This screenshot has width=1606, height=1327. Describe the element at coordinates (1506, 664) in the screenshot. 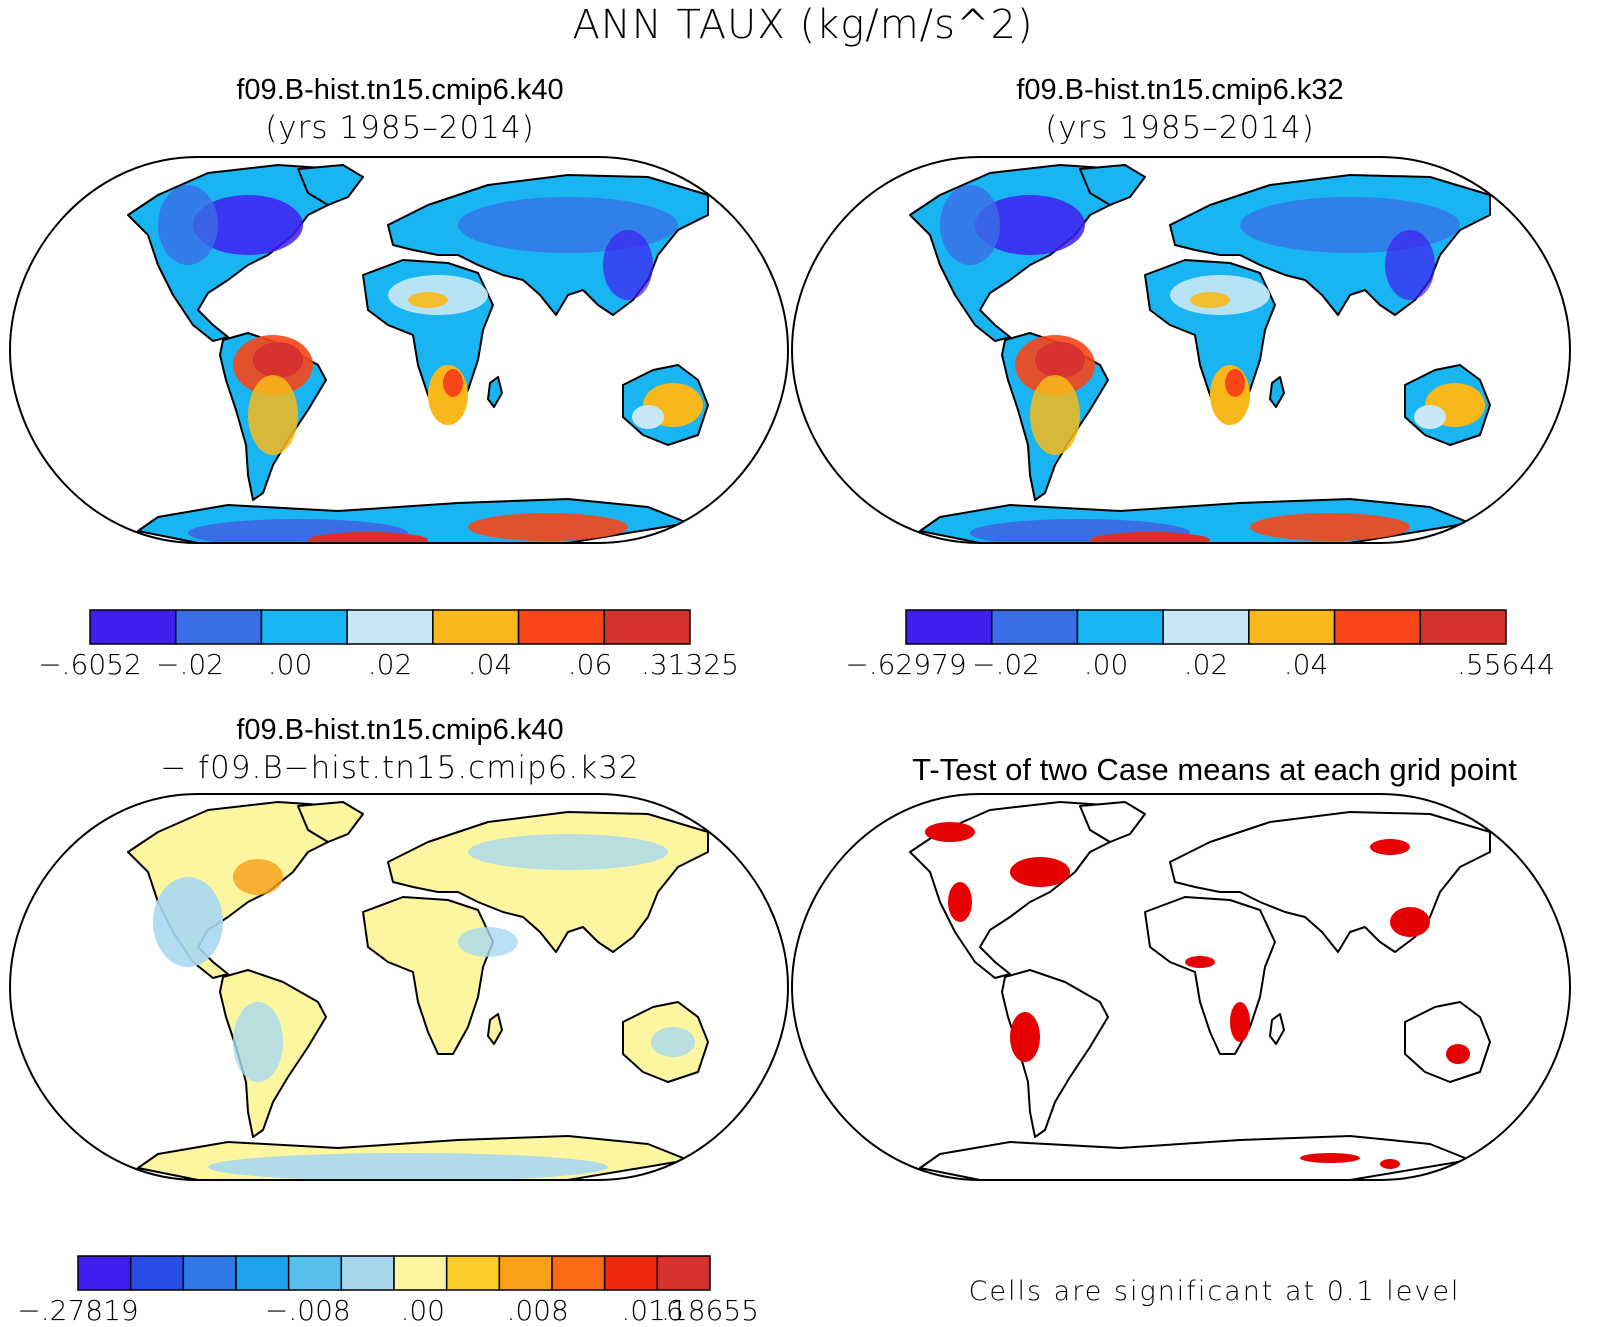

I see `colorbar-tick-label: .55644` at that location.